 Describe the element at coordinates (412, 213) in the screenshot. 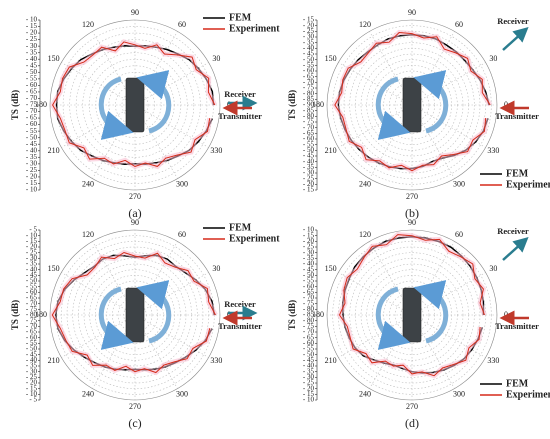

I see `panel-label: (b)` at that location.